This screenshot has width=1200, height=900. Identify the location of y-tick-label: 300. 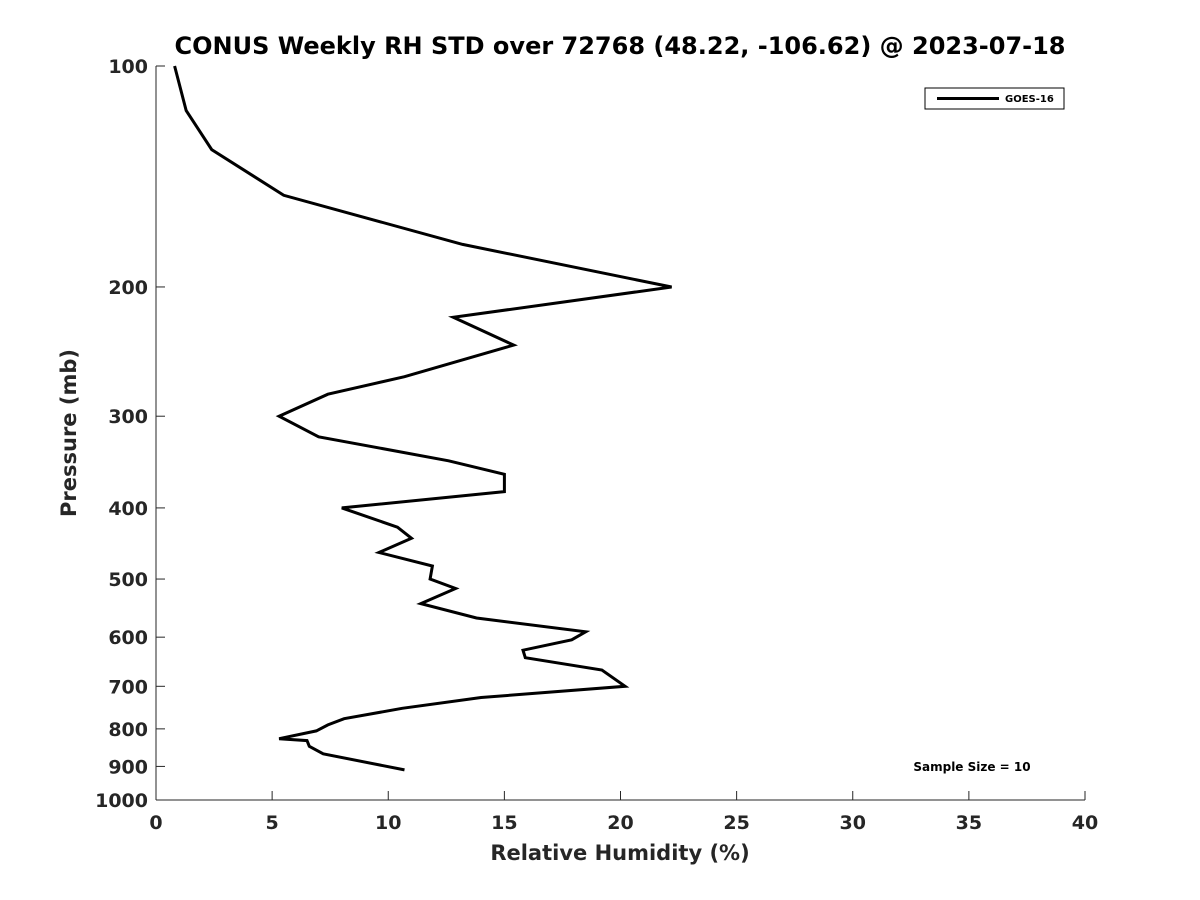
(128, 417).